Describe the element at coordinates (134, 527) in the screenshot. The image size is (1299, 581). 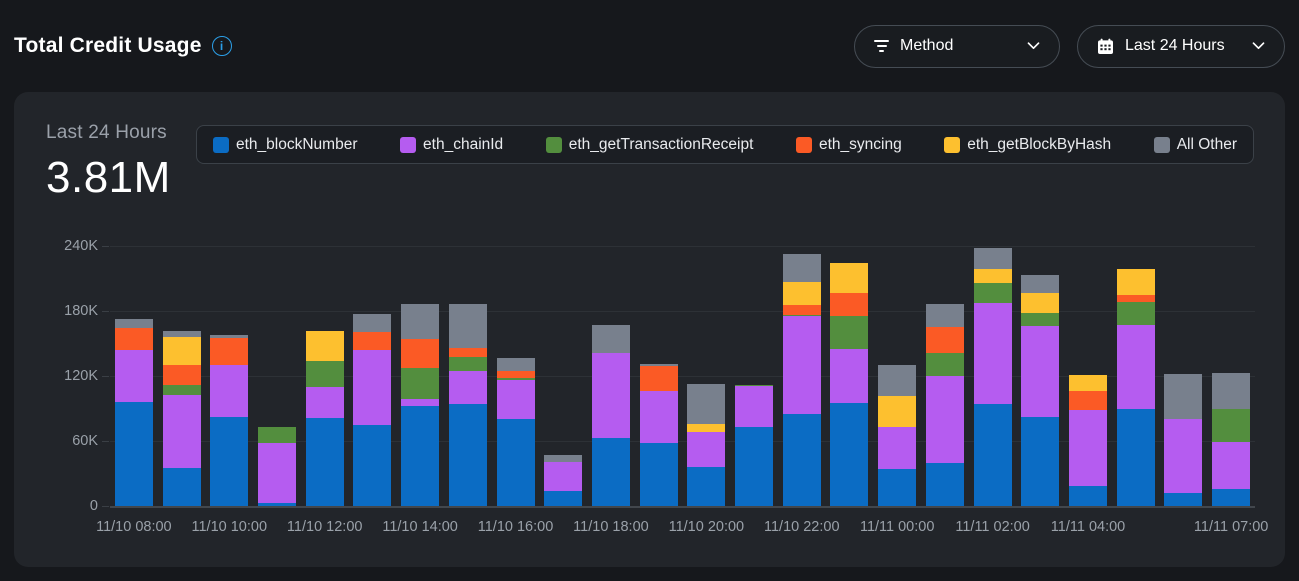
I see `x-tick-label: 11/10 08:00` at that location.